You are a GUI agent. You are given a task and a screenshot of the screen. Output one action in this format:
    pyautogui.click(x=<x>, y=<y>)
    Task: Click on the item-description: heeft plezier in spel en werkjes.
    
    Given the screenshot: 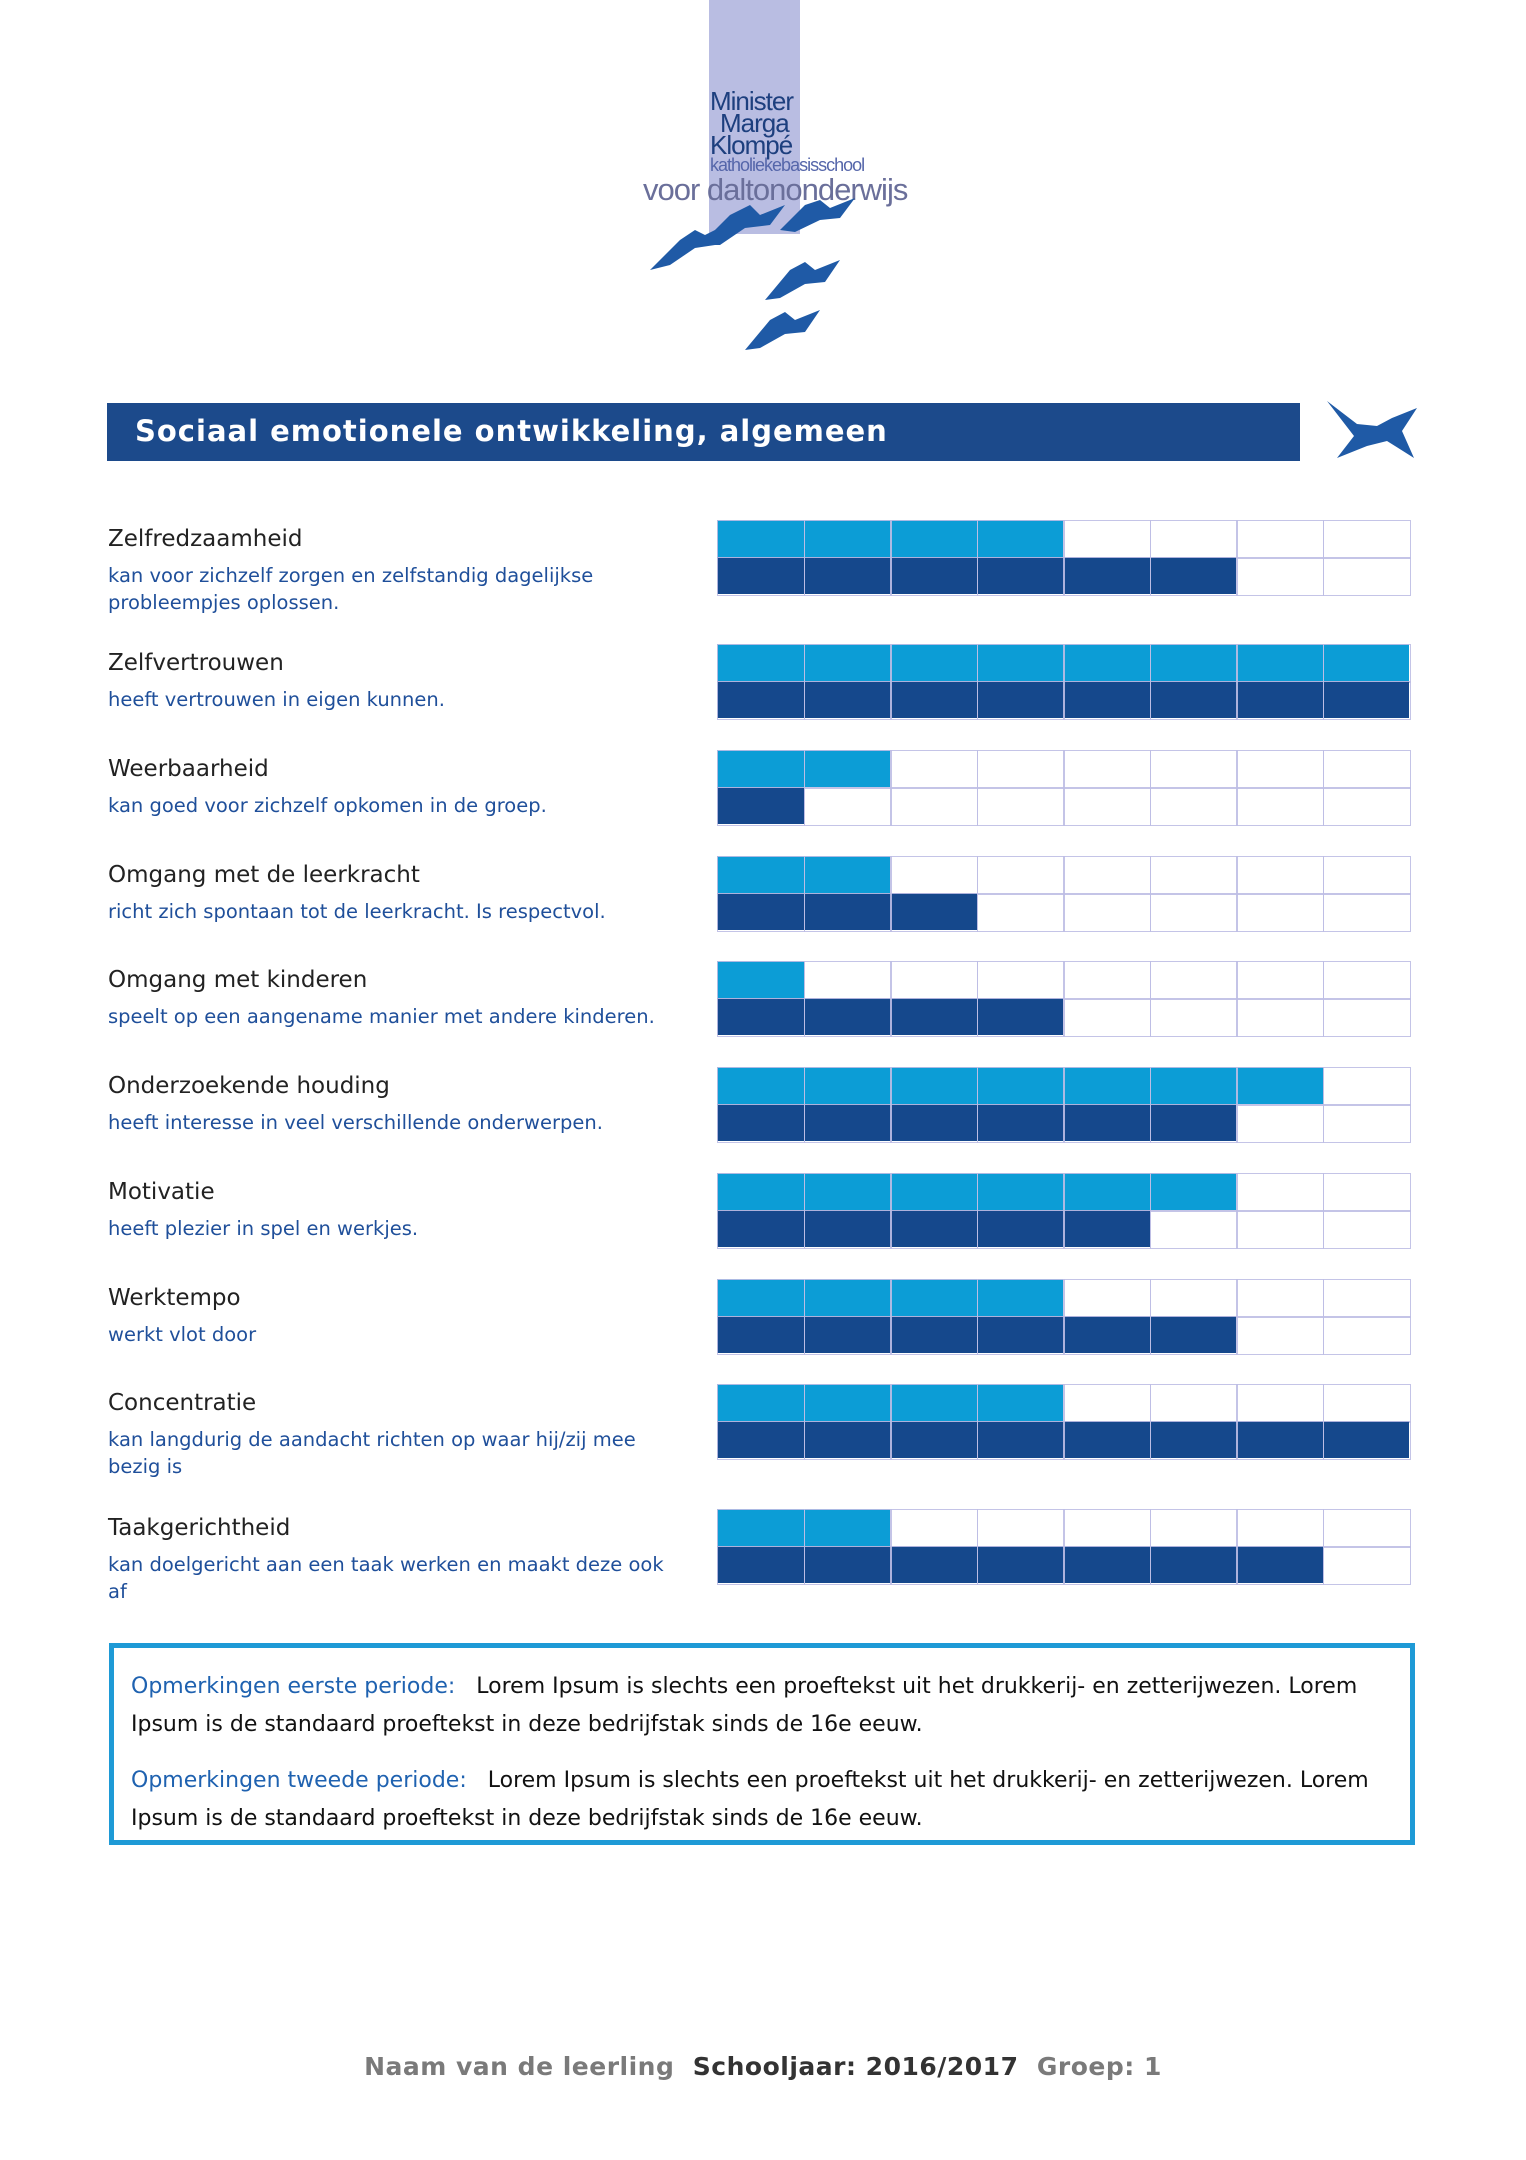 What is the action you would take?
    pyautogui.click(x=263, y=1228)
    